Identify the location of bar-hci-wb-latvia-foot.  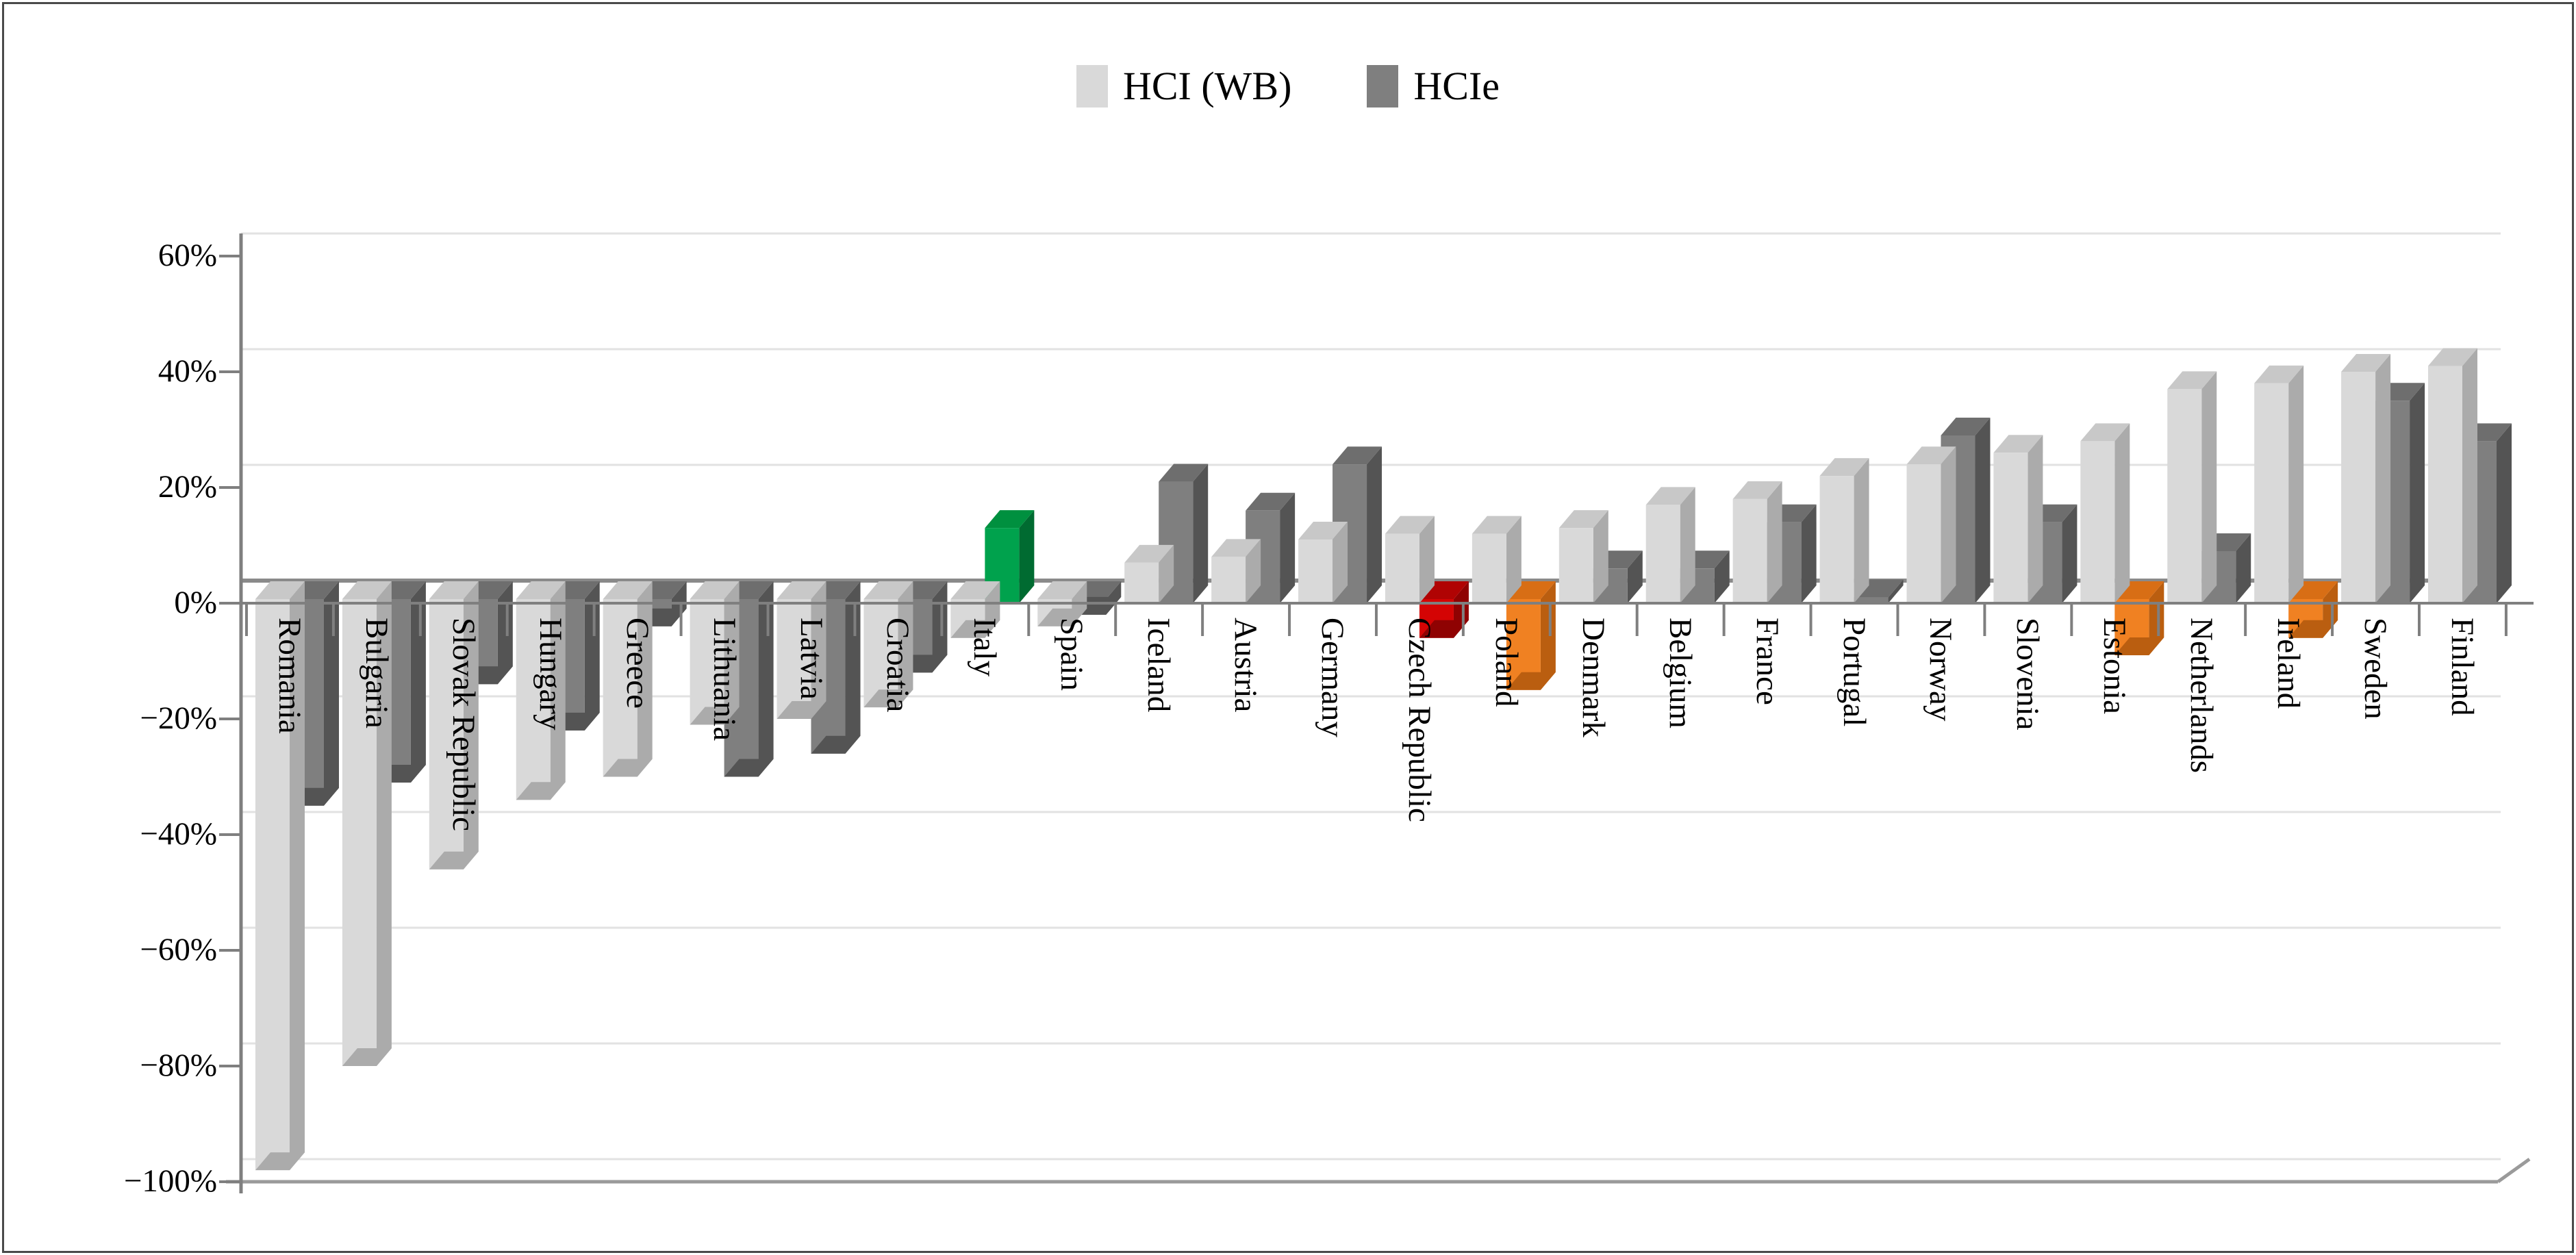
(801, 710).